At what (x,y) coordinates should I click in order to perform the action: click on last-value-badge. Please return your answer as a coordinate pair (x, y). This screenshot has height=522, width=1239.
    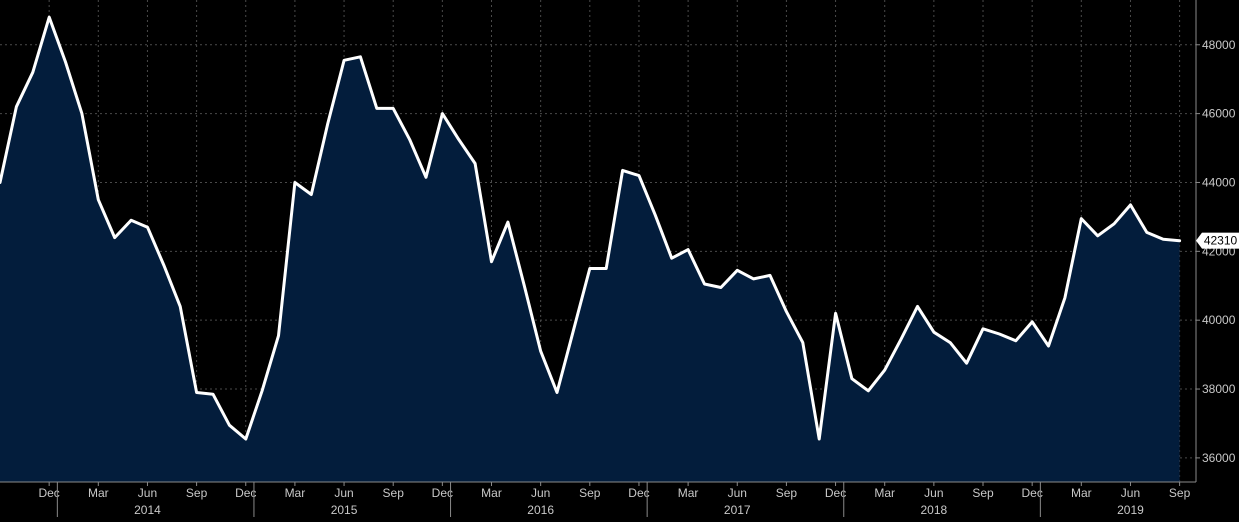
    Looking at the image, I should click on (1220, 240).